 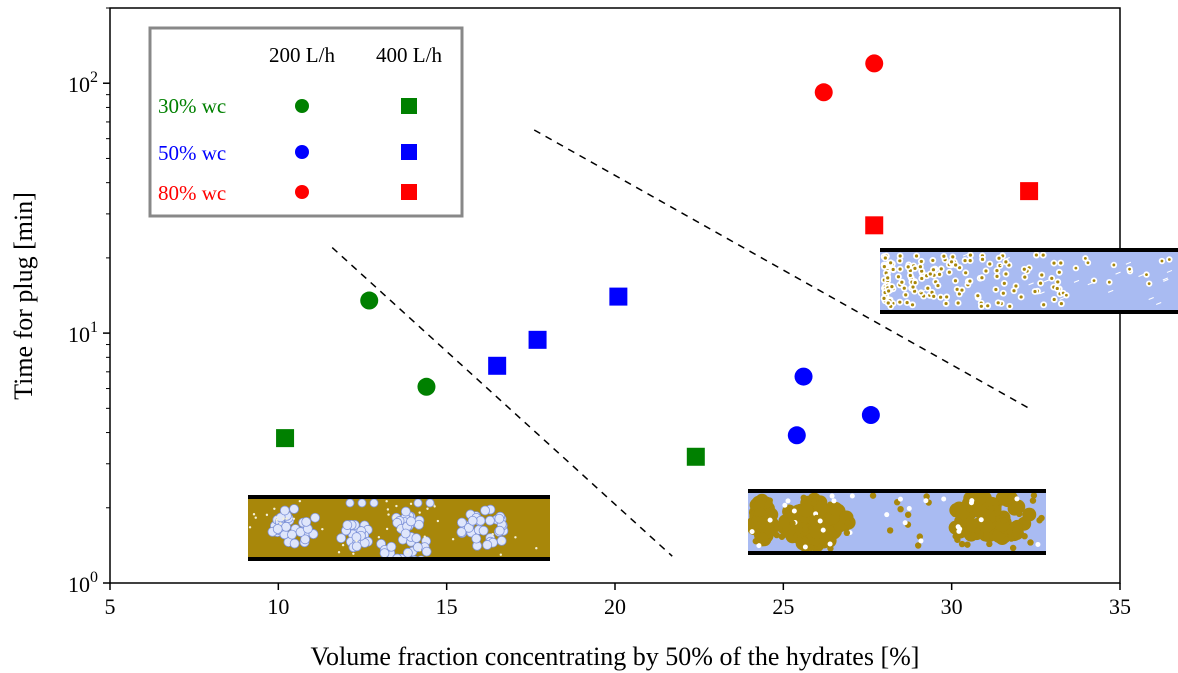 What do you see at coordinates (618, 601) in the screenshot?
I see `x-axis: 5 10 15 20 25 30 35` at bounding box center [618, 601].